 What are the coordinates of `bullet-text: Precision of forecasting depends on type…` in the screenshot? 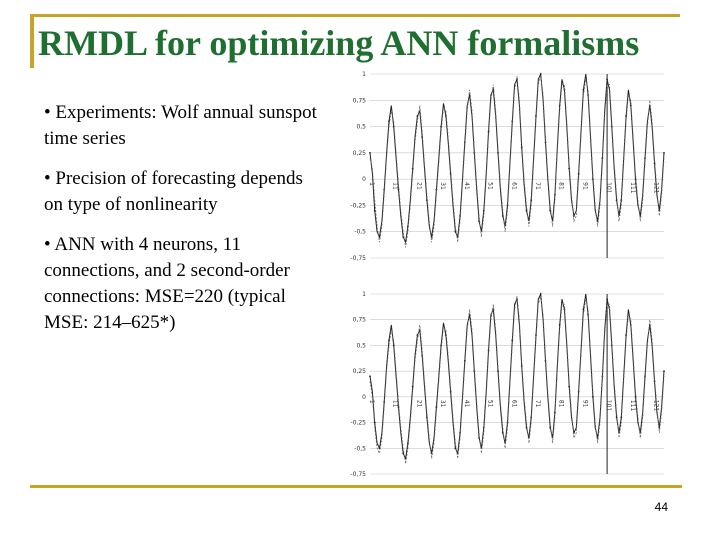 It's located at (173, 191).